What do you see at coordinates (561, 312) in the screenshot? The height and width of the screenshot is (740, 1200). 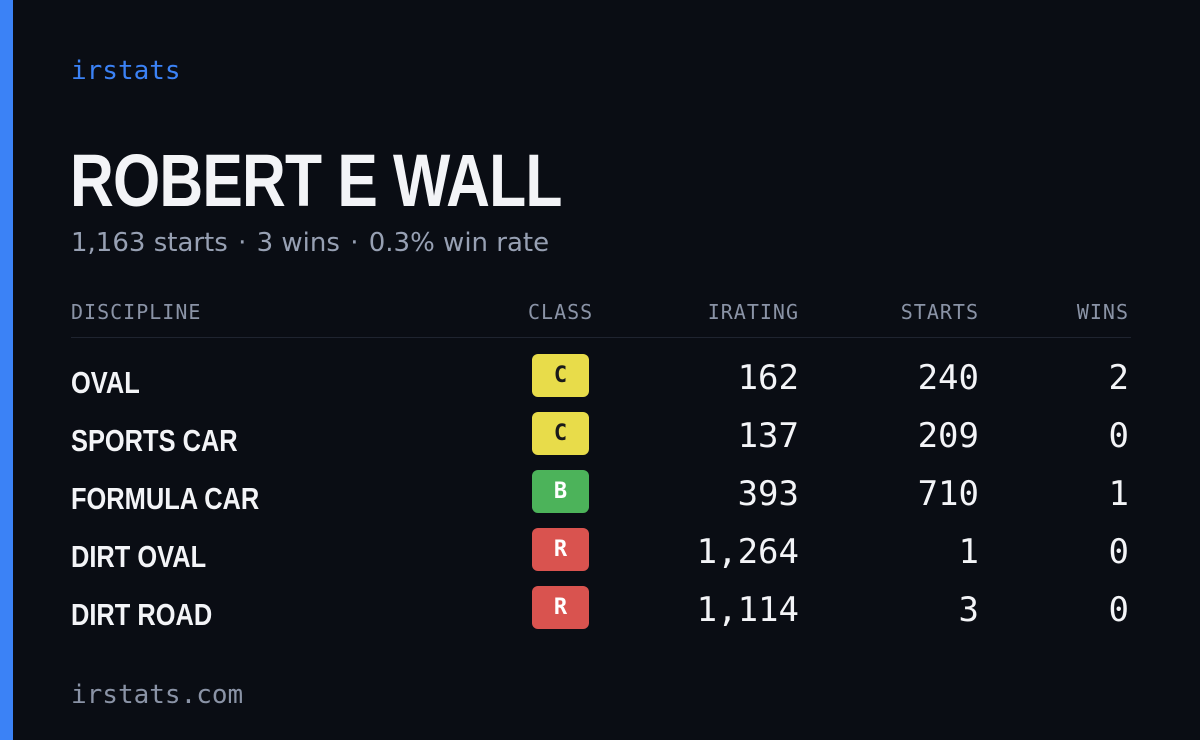 I see `header-class: CLASS` at bounding box center [561, 312].